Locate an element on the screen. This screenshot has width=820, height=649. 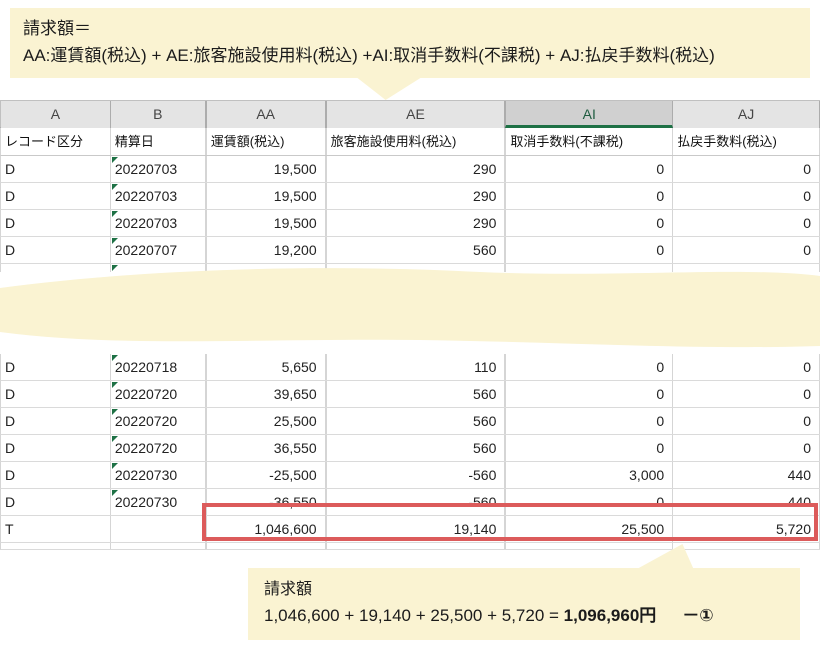
table-row: D 20220730 -36,550 -560 0 440 is located at coordinates (410, 502).